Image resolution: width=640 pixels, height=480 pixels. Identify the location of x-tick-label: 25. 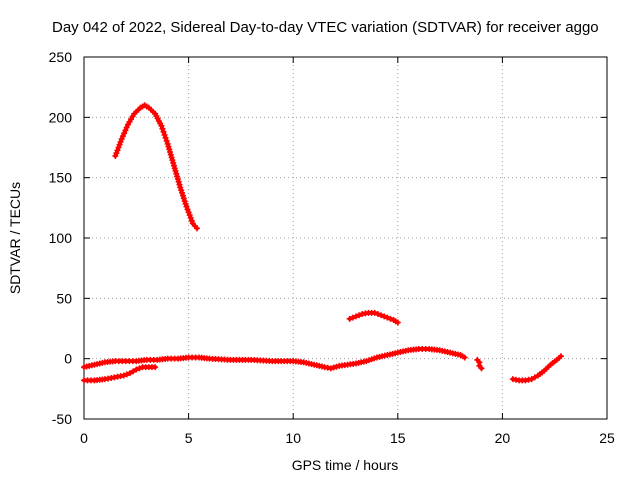
(607, 438).